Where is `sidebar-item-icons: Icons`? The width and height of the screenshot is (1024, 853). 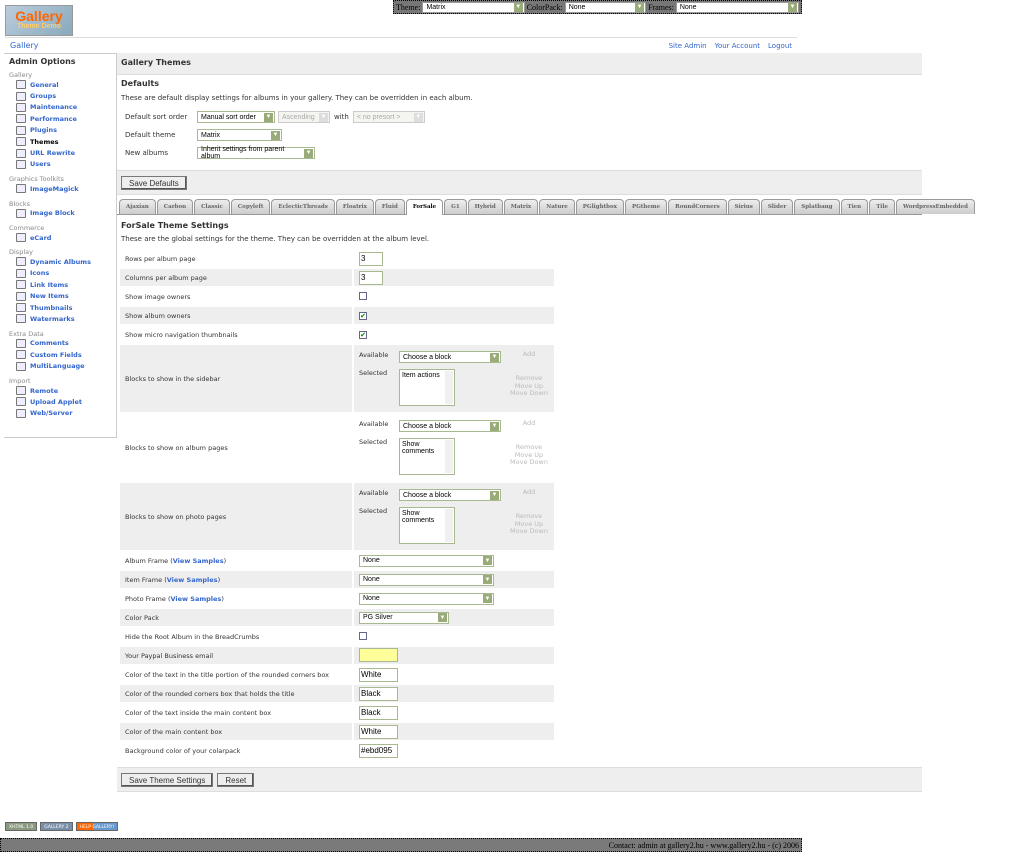 sidebar-item-icons: Icons is located at coordinates (60, 273).